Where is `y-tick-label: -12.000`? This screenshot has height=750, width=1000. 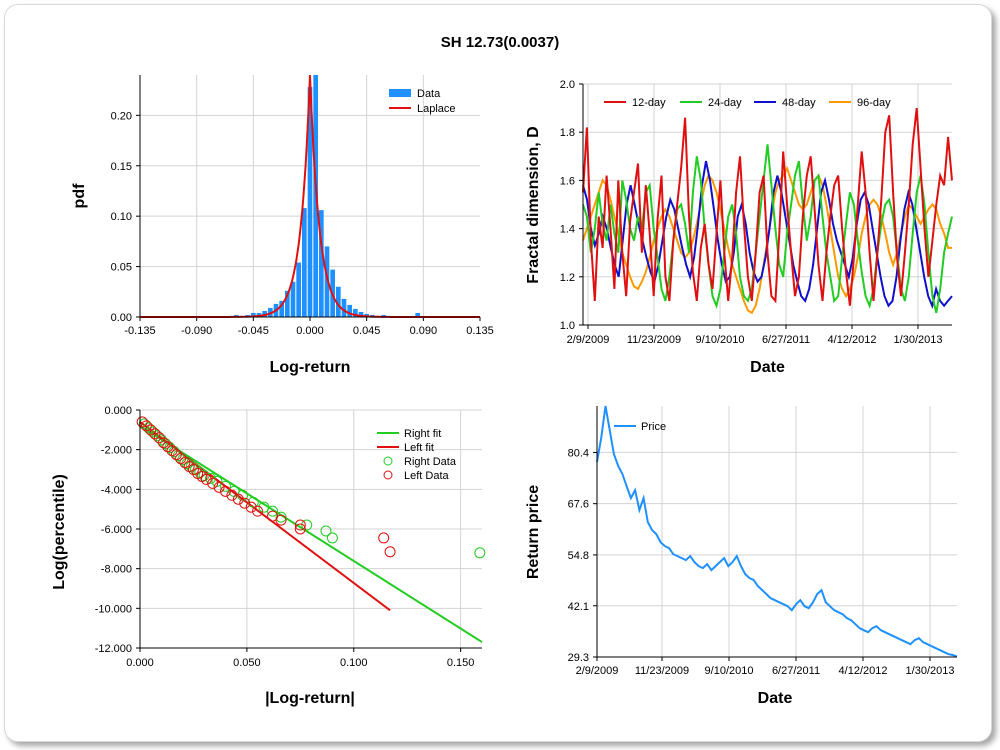 y-tick-label: -12.000 is located at coordinates (113, 649).